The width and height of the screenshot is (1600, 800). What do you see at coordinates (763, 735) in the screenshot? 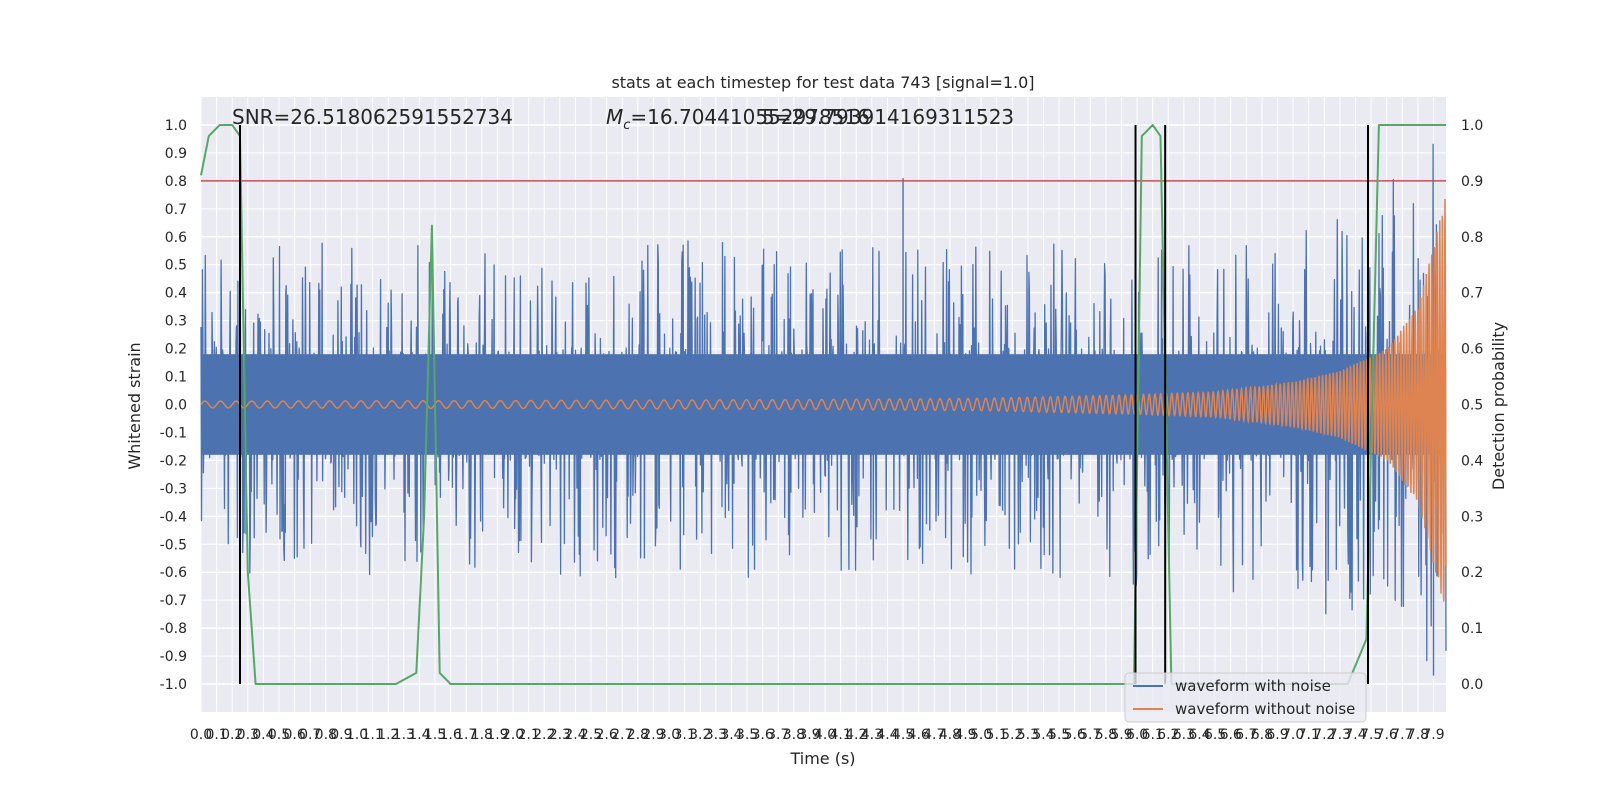
I see `x-tick-label: 3.6` at bounding box center [763, 735].